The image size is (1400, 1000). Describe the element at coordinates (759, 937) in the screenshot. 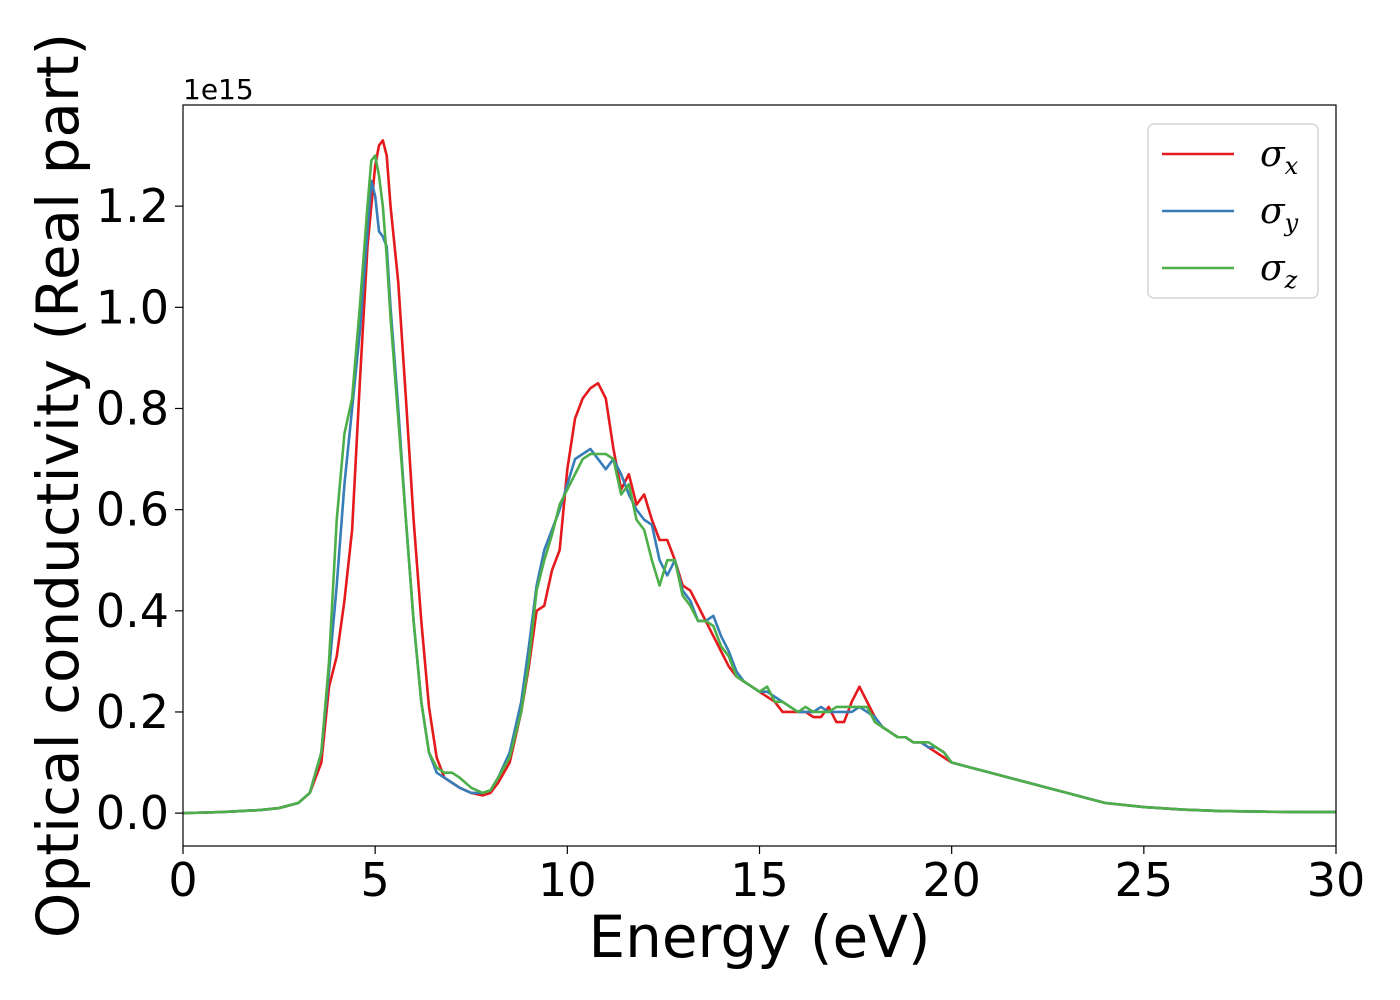

I see `x-axis-title: Energy (eV)` at that location.